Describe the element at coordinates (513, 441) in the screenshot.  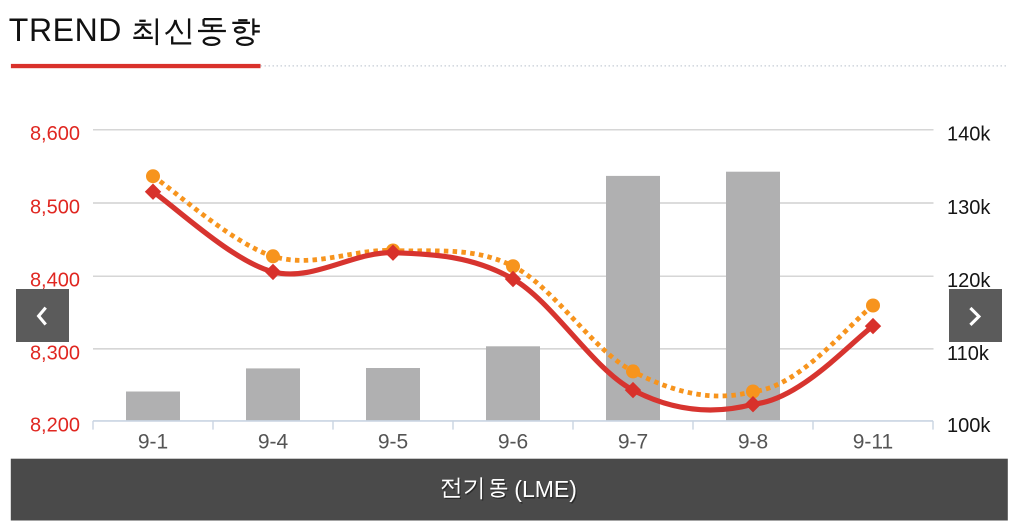
I see `svg-text: 9-6` at that location.